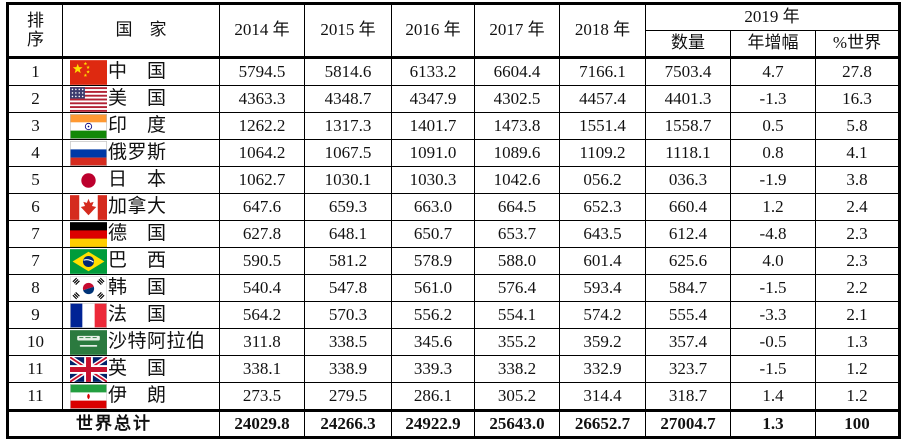  What do you see at coordinates (35, 207) in the screenshot?
I see `rank-cell: 6` at bounding box center [35, 207].